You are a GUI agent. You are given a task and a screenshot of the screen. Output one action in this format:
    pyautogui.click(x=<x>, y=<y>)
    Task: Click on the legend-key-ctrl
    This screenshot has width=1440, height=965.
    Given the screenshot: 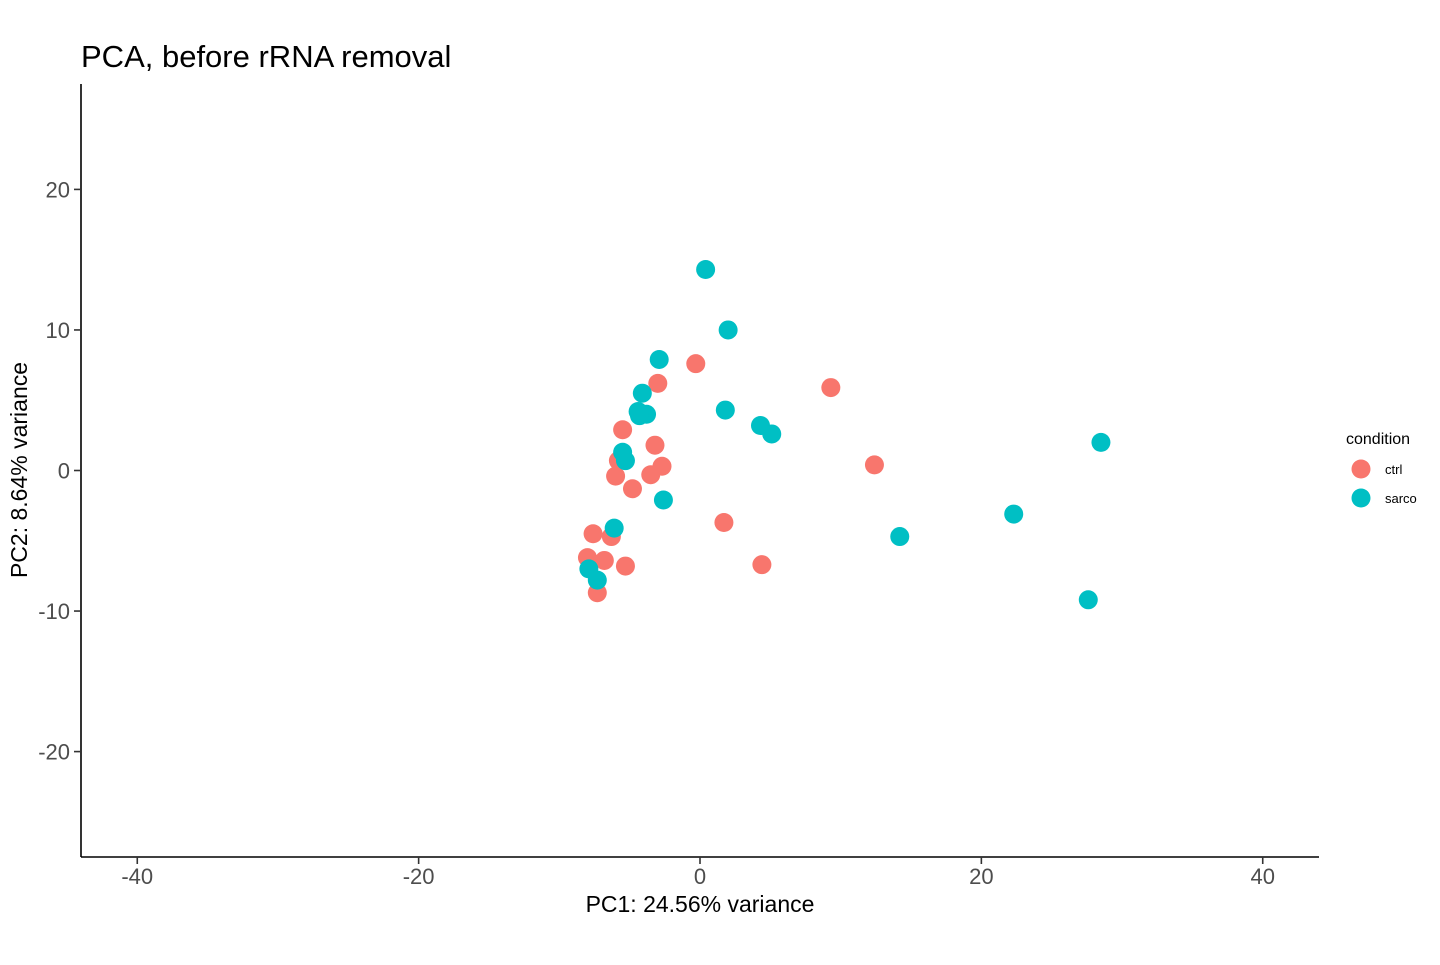 What is the action you would take?
    pyautogui.click(x=1361, y=469)
    